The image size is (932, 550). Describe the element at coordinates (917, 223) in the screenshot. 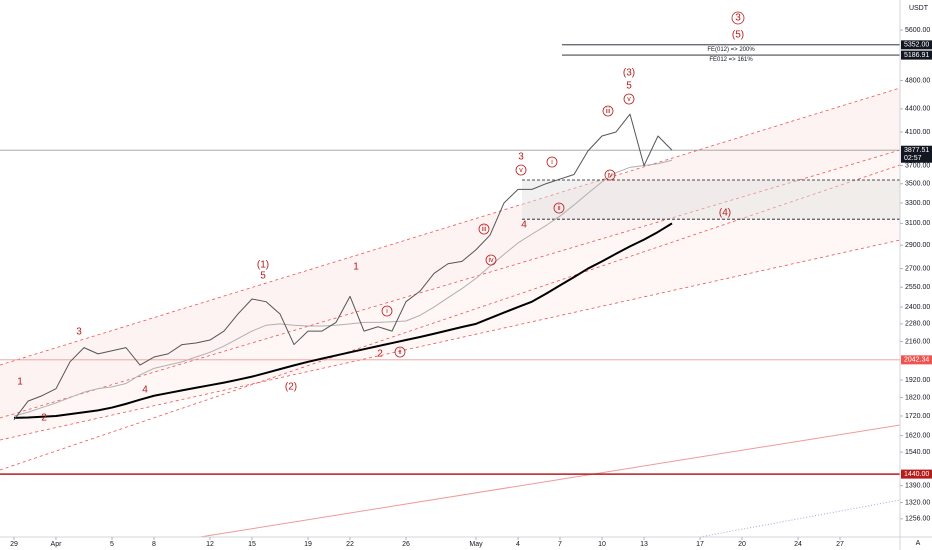

I see `y-tick-label: 3100.00` at that location.